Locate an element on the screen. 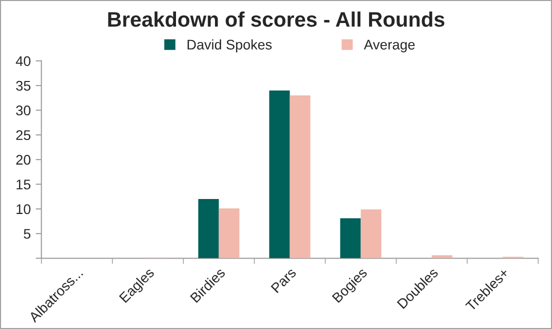  y-tick-label: 40 is located at coordinates (23, 61).